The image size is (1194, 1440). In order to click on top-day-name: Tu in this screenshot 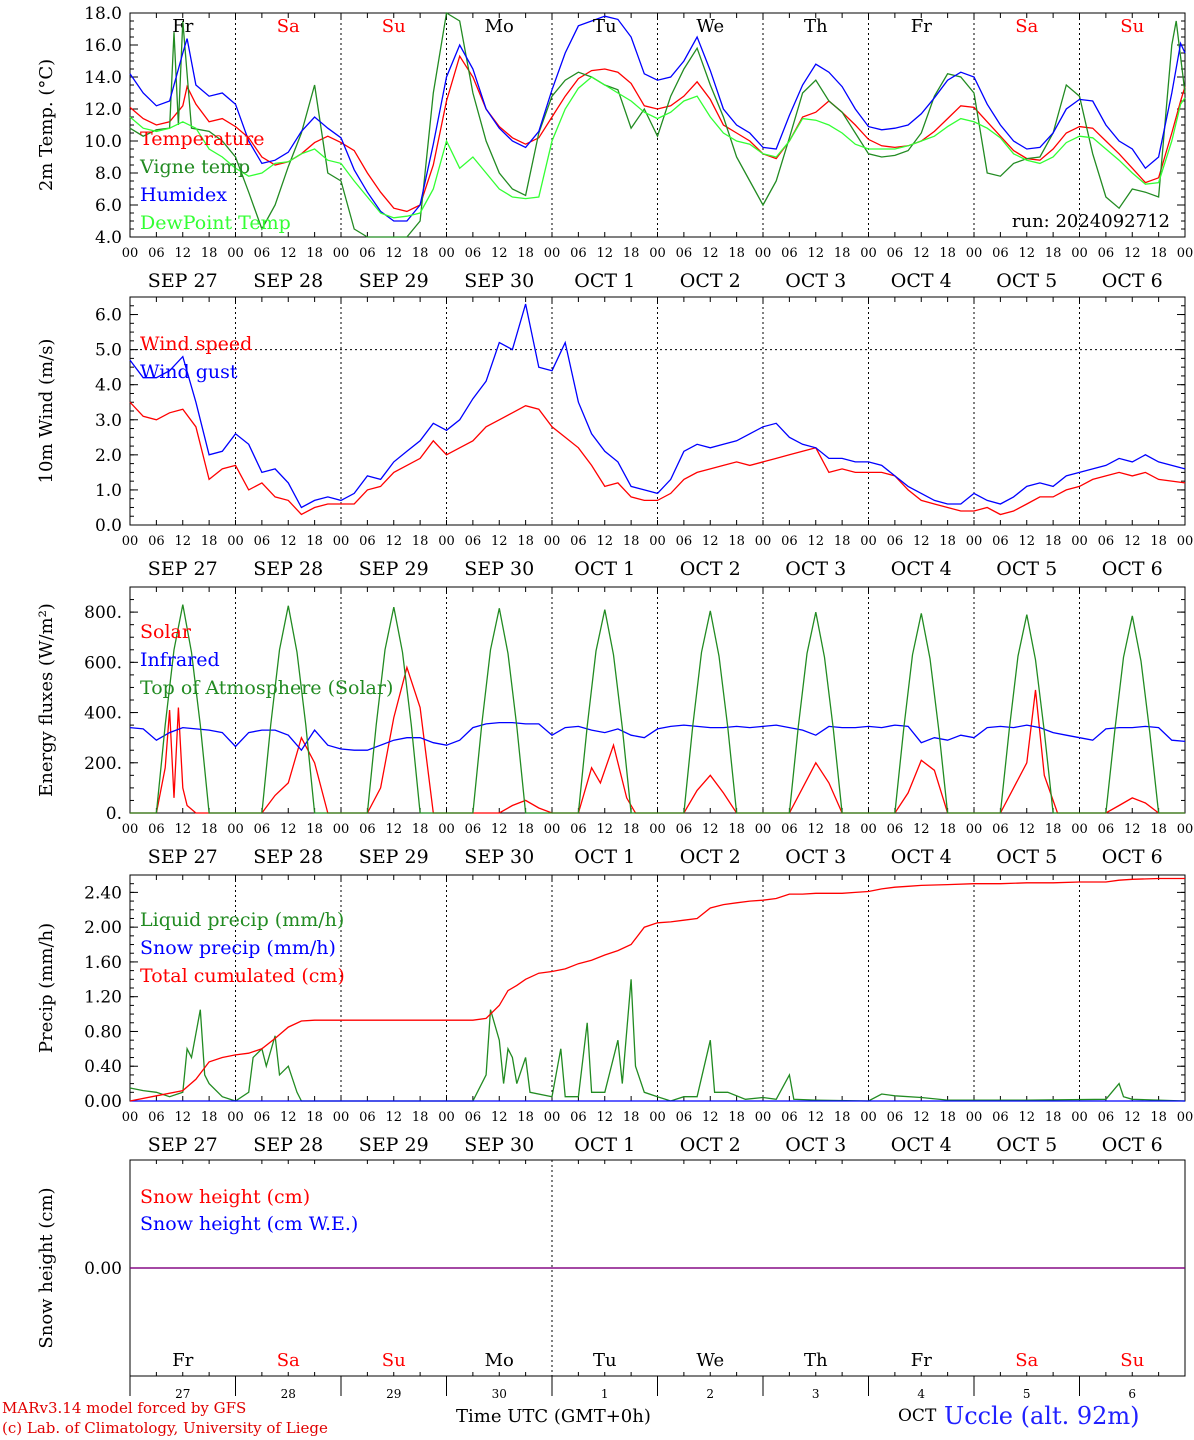, I will do `click(605, 26)`.